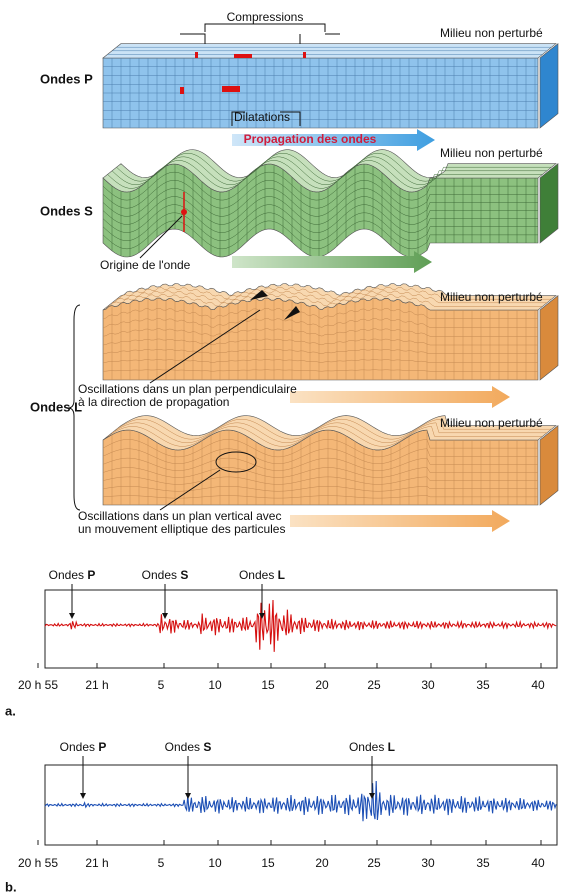 The width and height of the screenshot is (568, 896). I want to click on tick-label: 21 h, so click(96, 863).